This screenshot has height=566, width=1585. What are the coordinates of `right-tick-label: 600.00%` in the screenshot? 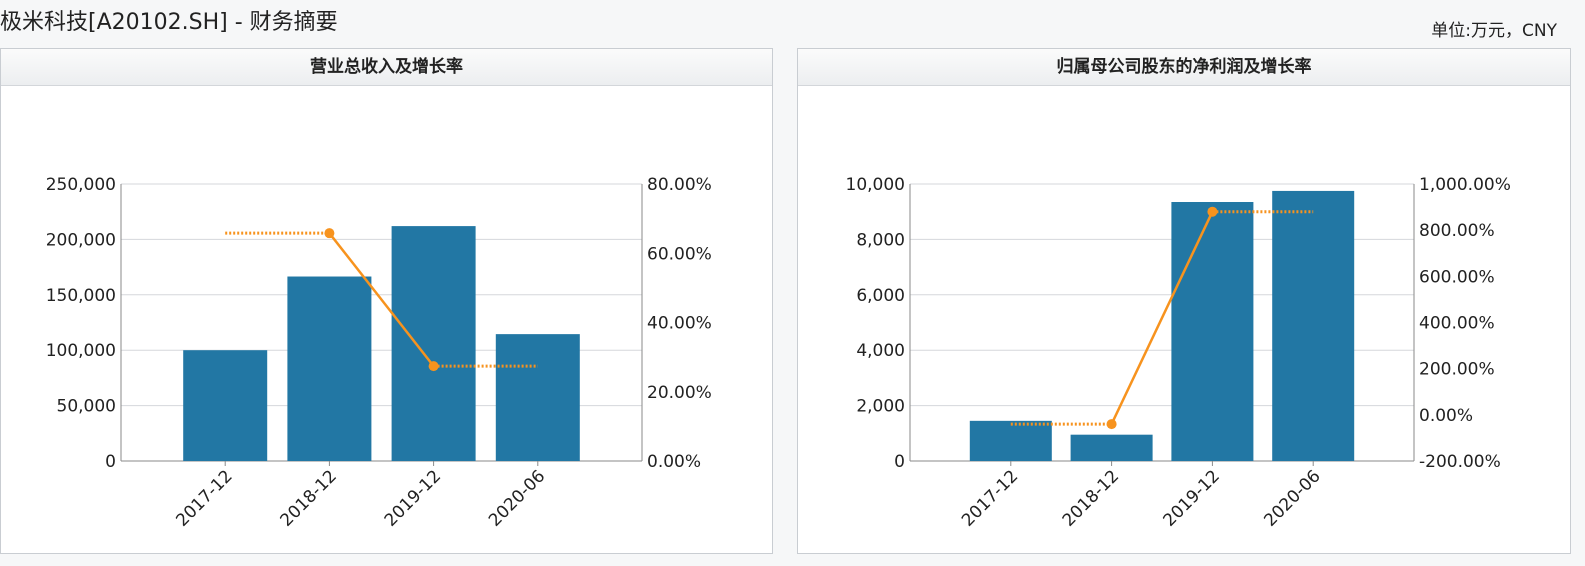 It's located at (1457, 277).